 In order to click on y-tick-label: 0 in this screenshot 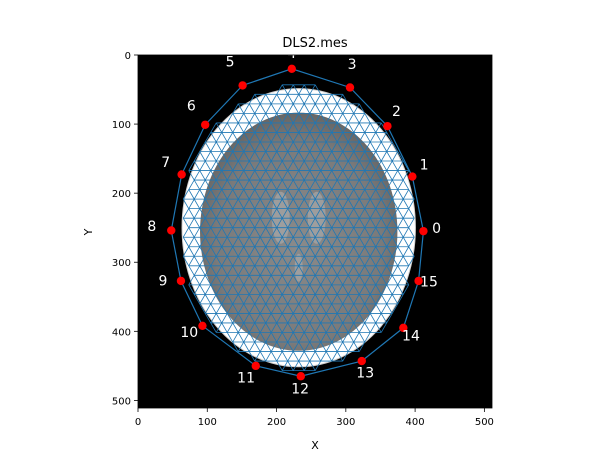, I will do `click(128, 56)`.